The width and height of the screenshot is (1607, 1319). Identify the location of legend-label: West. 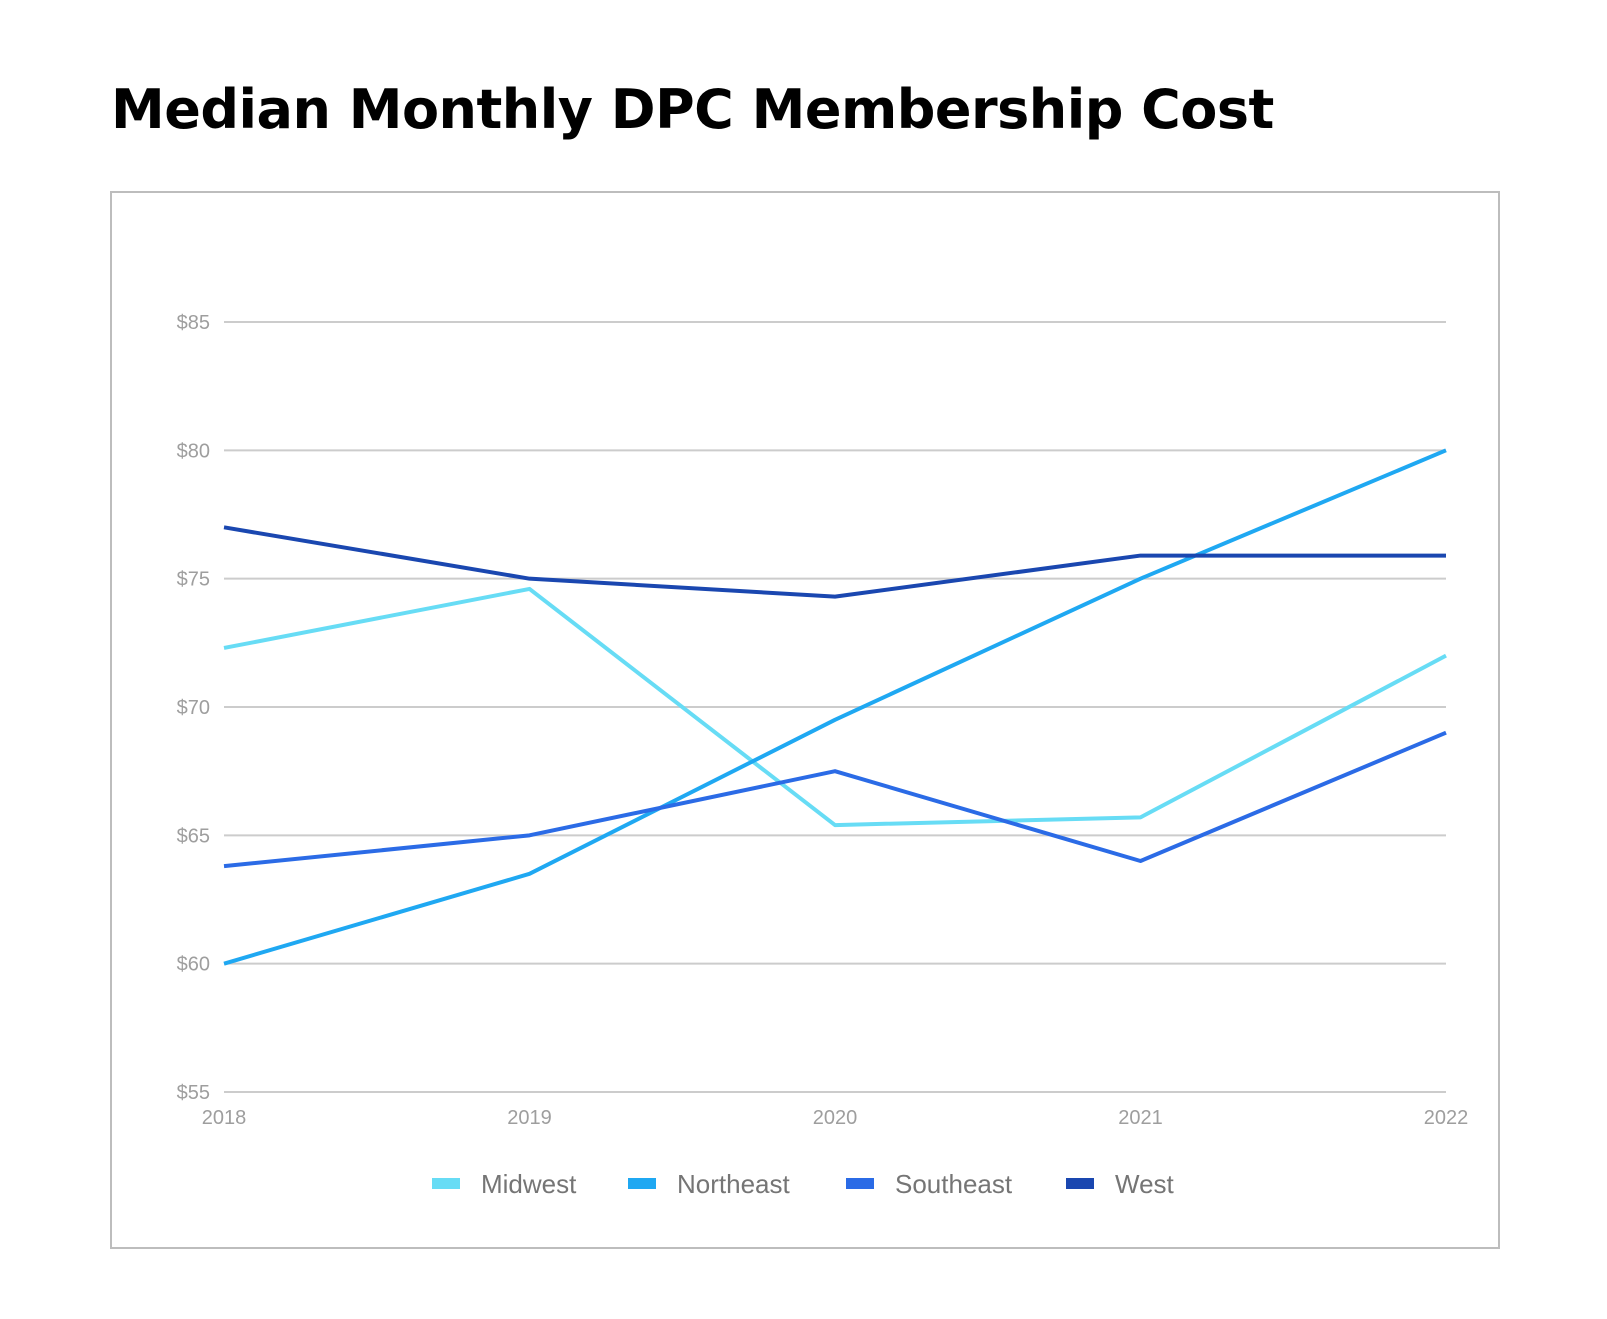
(1145, 1184).